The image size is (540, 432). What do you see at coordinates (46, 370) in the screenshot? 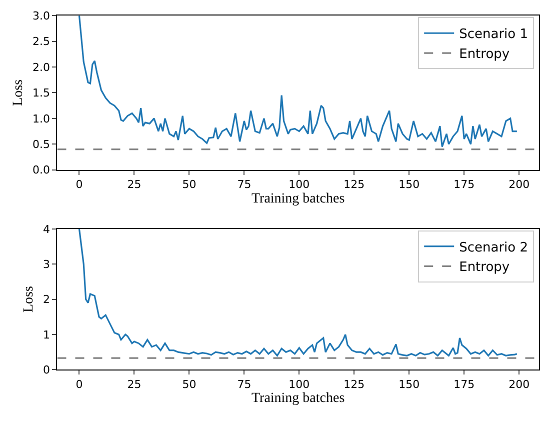
I see `y-tick-label: 0` at bounding box center [46, 370].